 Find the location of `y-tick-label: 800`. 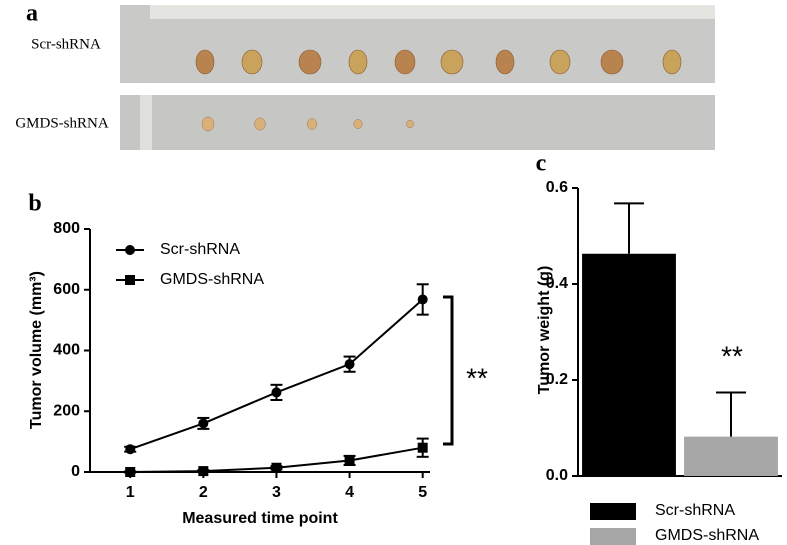

y-tick-label: 800 is located at coordinates (66, 228).